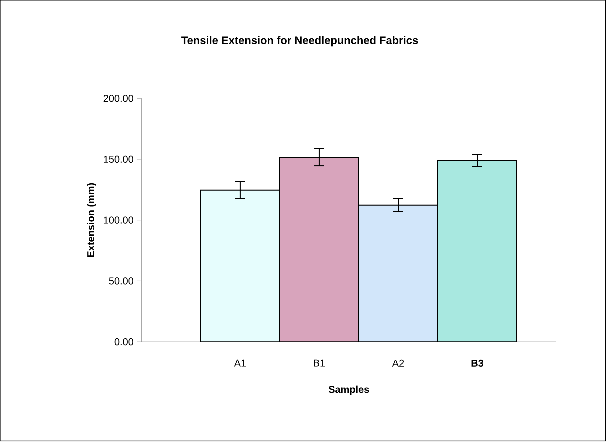  Describe the element at coordinates (119, 220) in the screenshot. I see `y-tick-label: 100.00` at that location.